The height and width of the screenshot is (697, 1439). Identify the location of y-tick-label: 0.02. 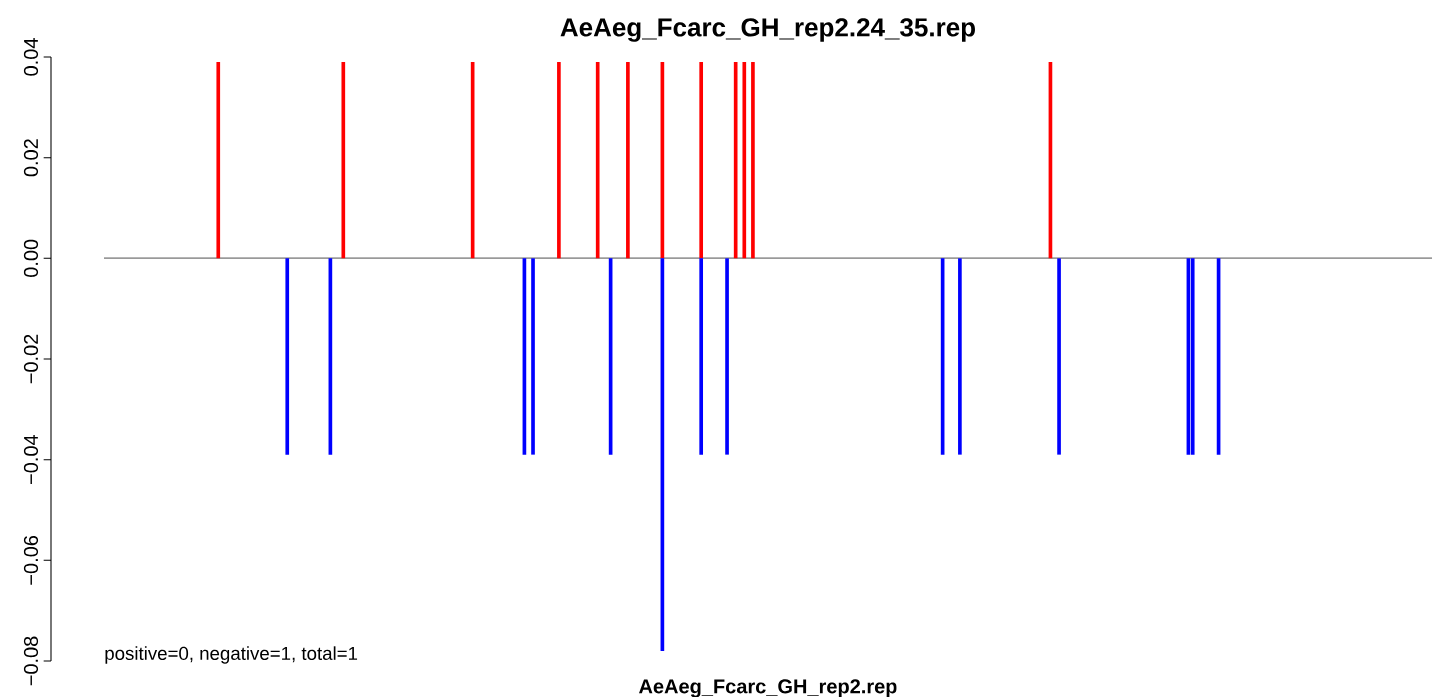
(31, 158).